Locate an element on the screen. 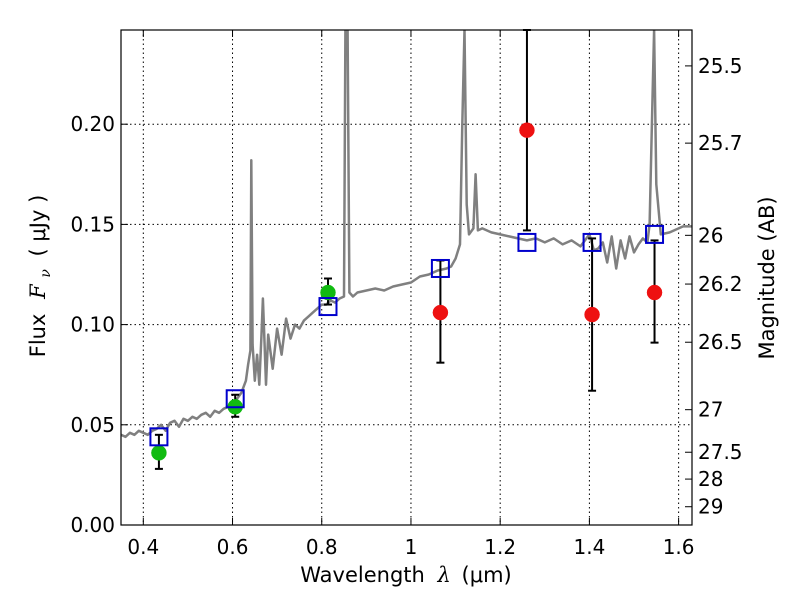 Image resolution: width=800 pixels, height=600 pixels. y-axis-title: Flux F ν ( μJy ) is located at coordinates (40, 276).